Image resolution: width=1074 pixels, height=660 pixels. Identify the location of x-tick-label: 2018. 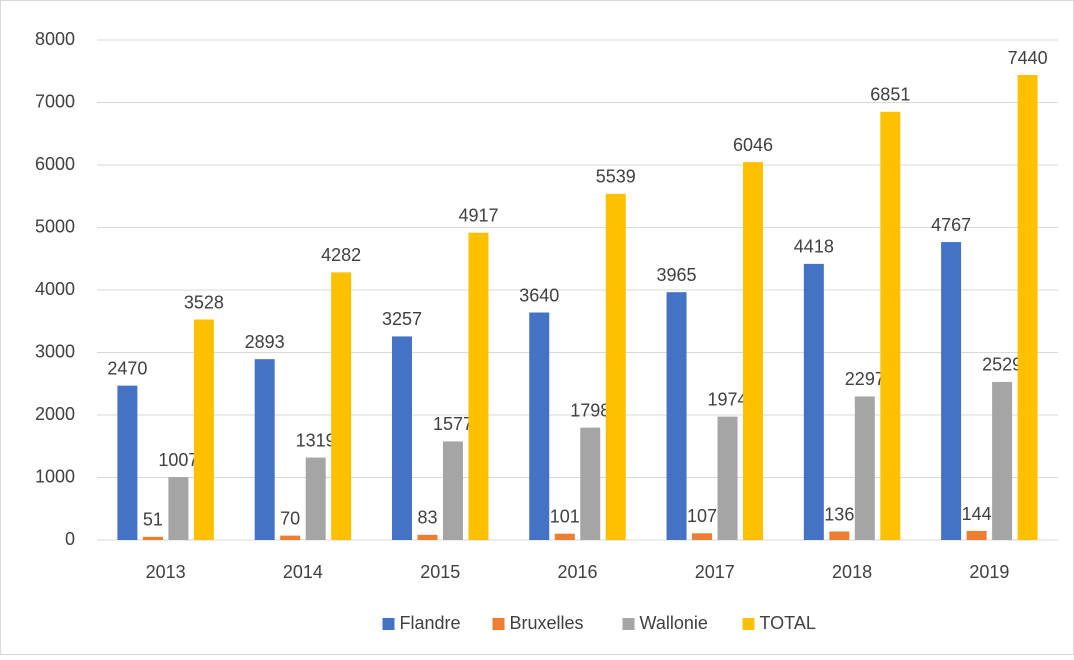
(852, 572).